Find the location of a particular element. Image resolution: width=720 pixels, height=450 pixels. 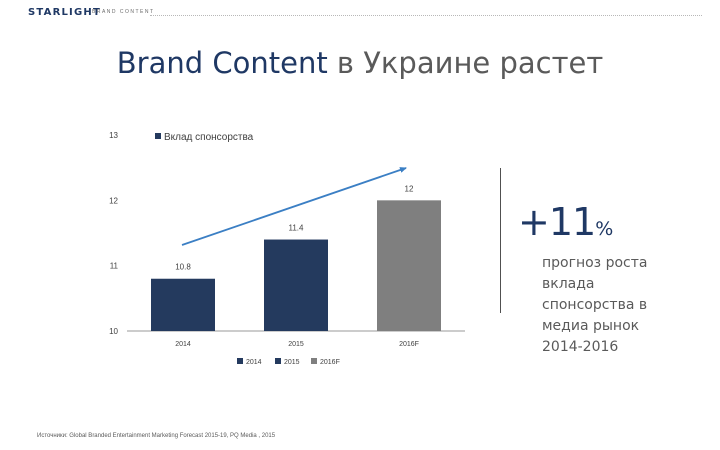

y-tick-label: 12 is located at coordinates (113, 200).